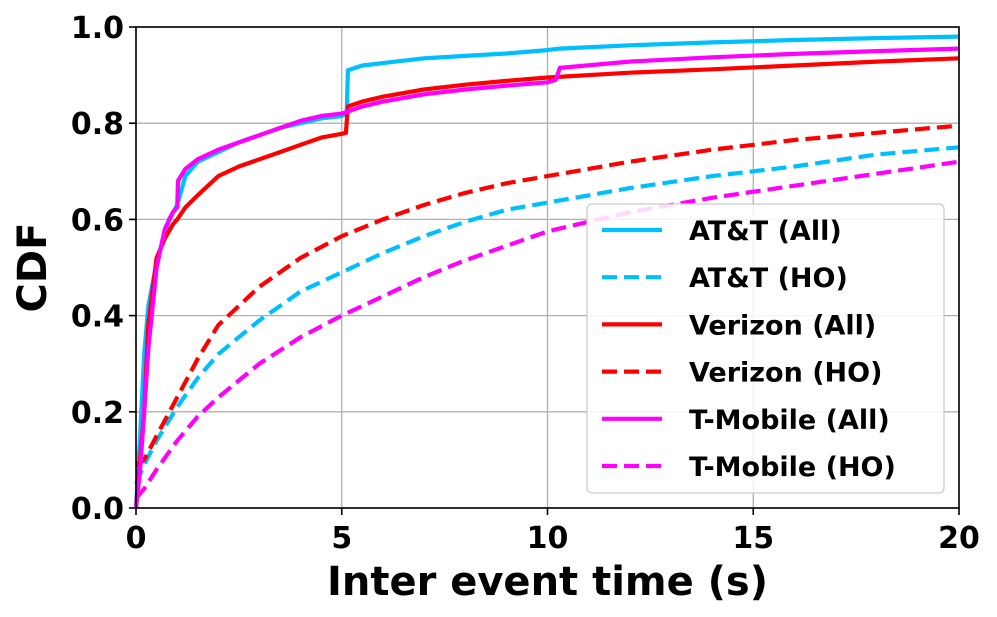 The width and height of the screenshot is (997, 617). I want to click on legend-label: T-Mobile (HO), so click(792, 467).